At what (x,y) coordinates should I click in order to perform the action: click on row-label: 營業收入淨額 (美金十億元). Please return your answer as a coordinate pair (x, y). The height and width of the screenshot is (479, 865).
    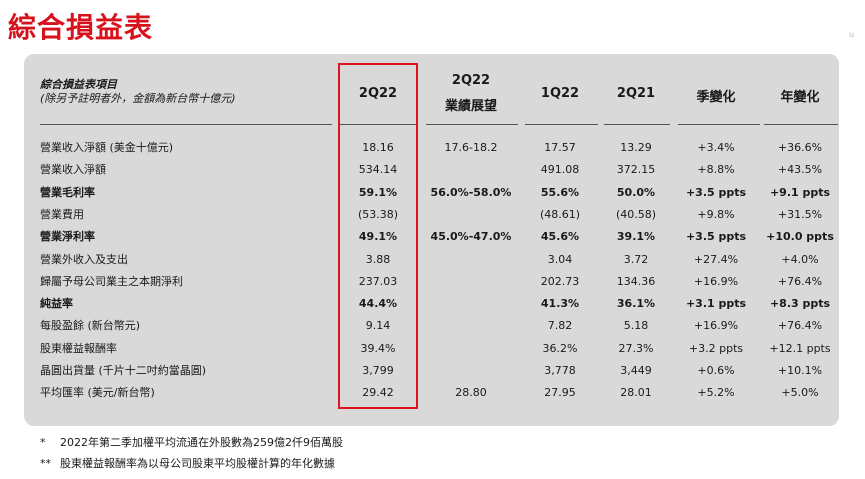
    Looking at the image, I should click on (107, 147).